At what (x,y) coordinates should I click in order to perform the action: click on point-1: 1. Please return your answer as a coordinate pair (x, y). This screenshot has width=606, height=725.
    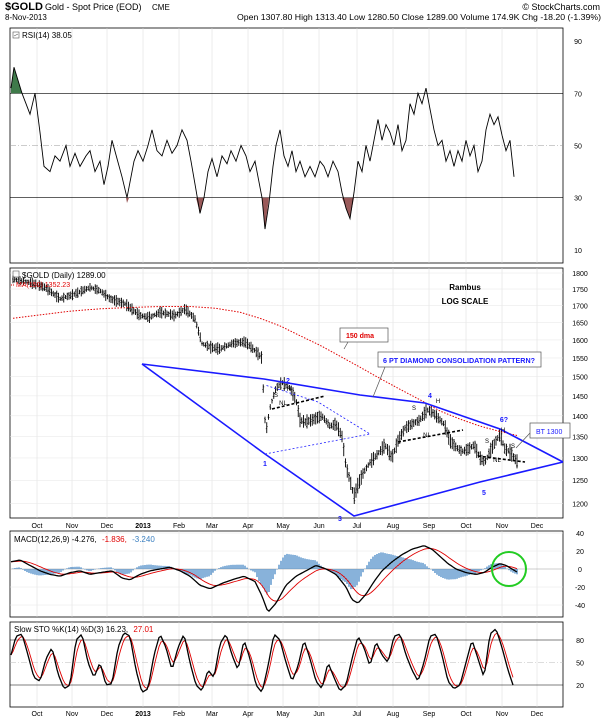
    Looking at the image, I should click on (265, 464).